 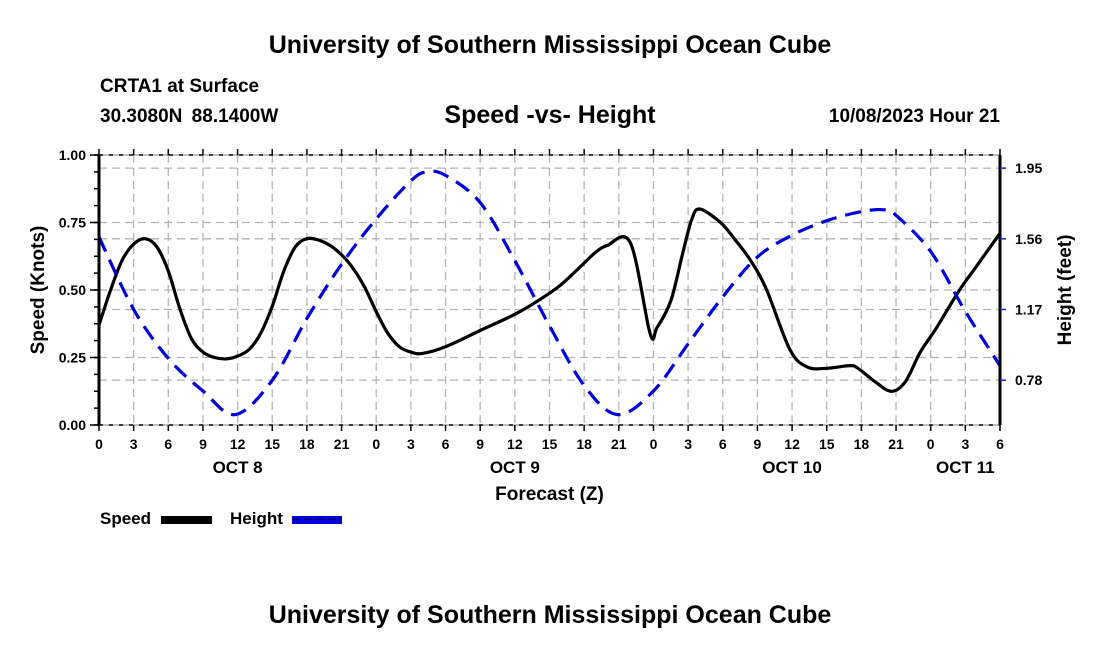 I want to click on y-tick-label: 0.75, so click(x=72, y=223).